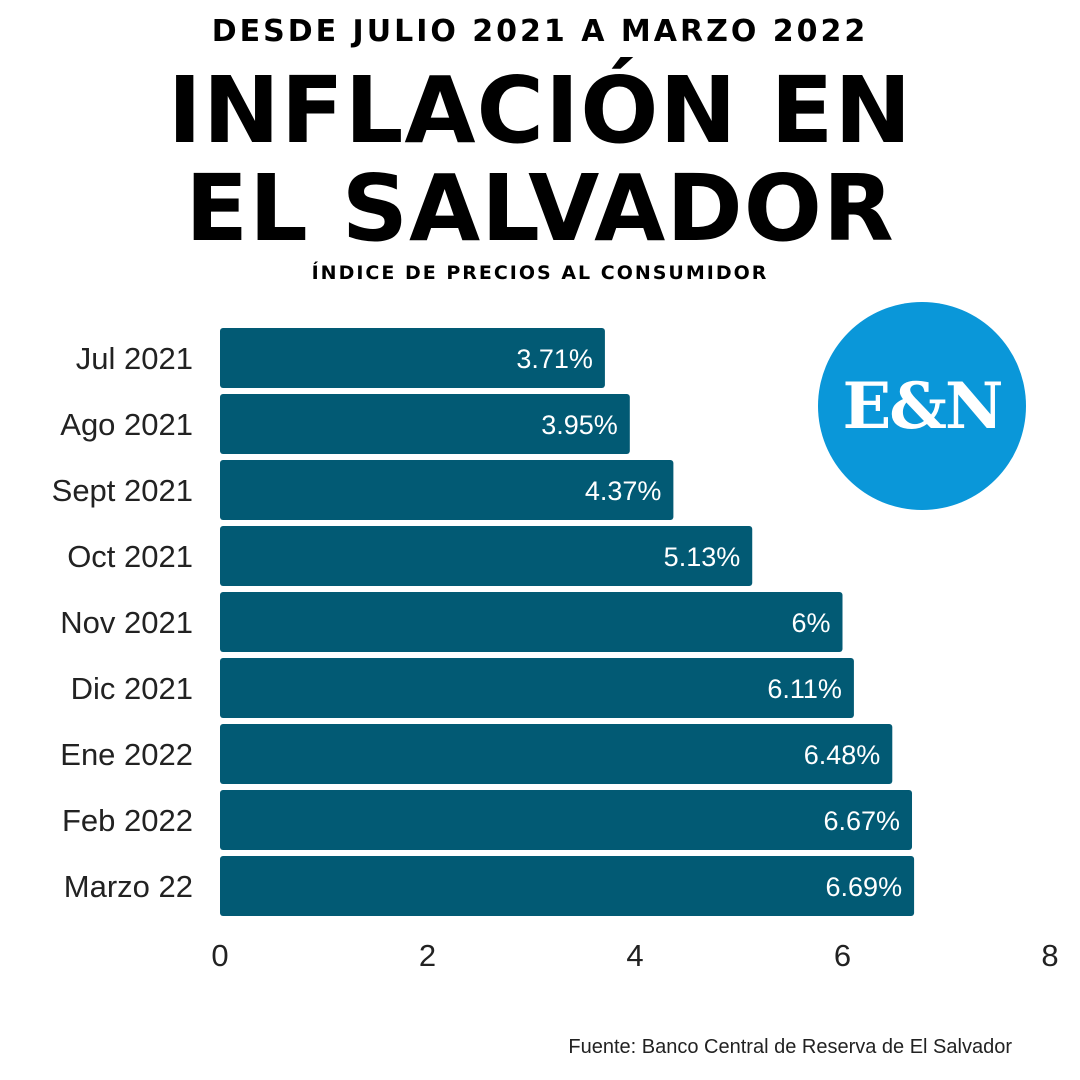  Describe the element at coordinates (126, 622) in the screenshot. I see `category-label: Nov 2021` at that location.